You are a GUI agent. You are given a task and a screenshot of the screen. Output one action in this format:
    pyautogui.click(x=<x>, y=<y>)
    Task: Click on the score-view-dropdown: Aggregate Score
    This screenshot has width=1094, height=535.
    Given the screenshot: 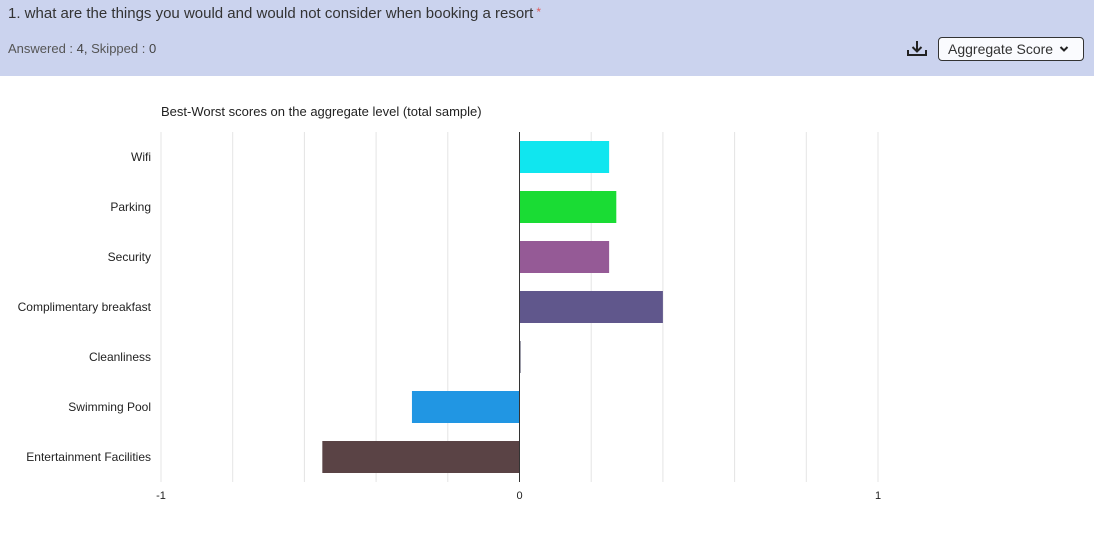 What is the action you would take?
    pyautogui.click(x=1011, y=49)
    